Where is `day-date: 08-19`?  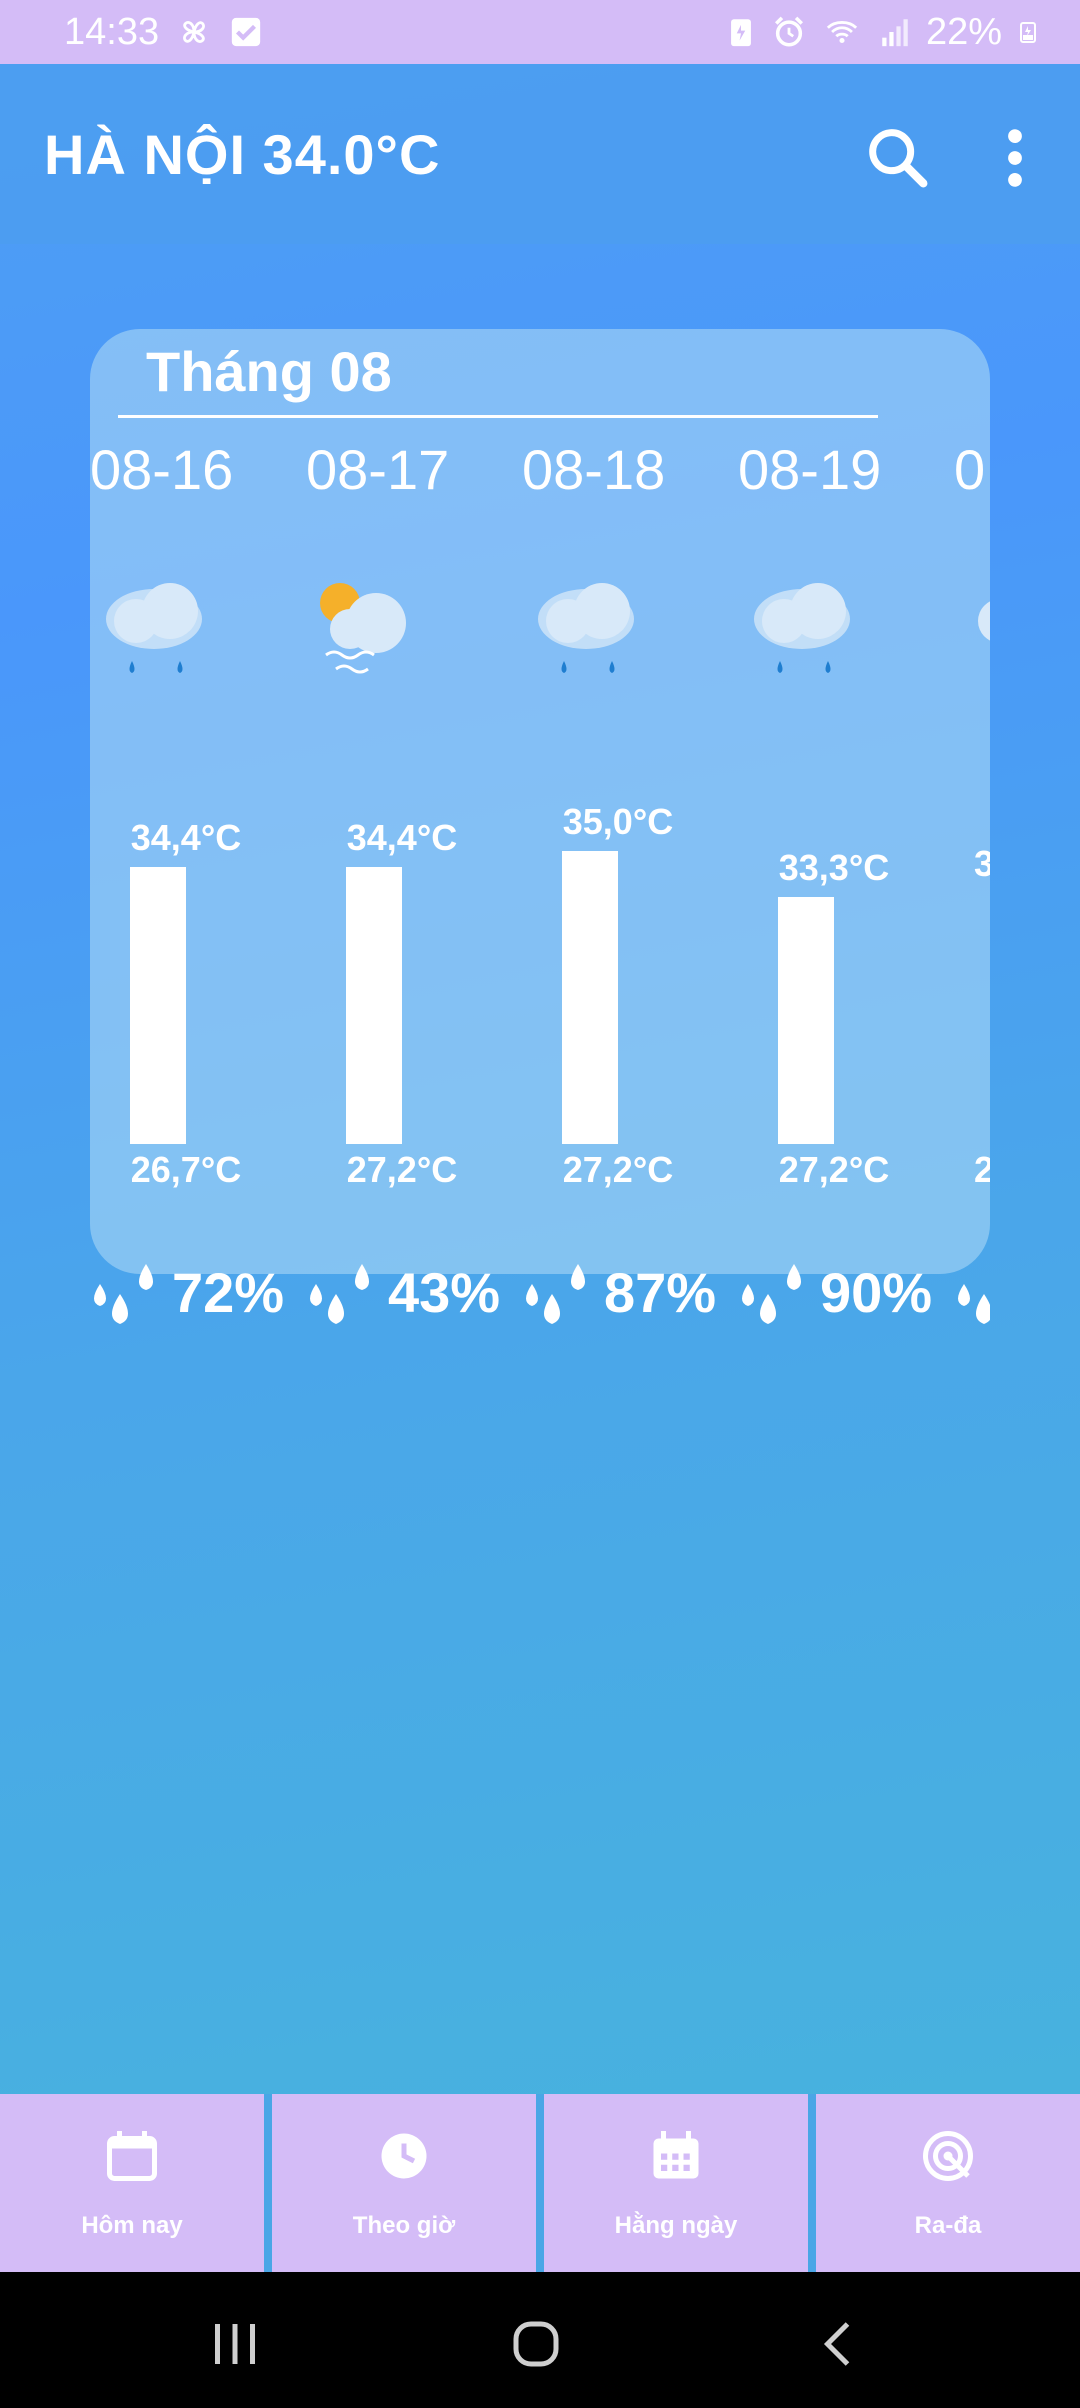
day-date: 08-19 is located at coordinates (810, 469).